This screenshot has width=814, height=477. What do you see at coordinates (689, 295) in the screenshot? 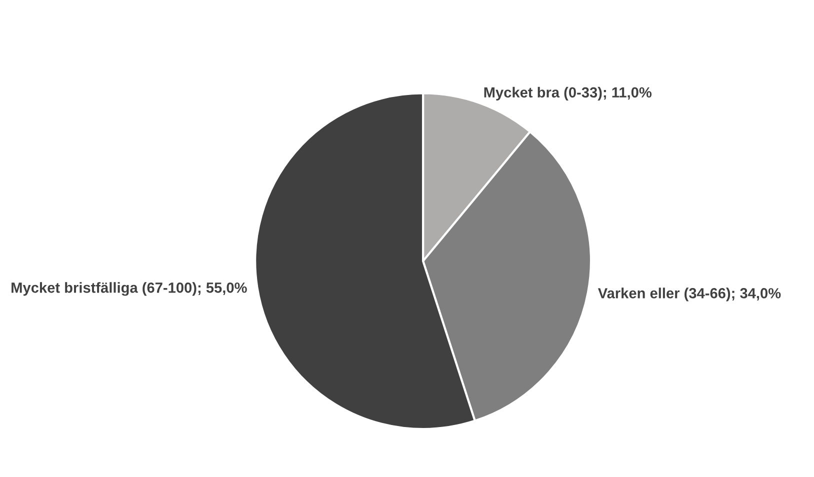
I see `slice-label: Varken eller (34-66); 34,0%` at bounding box center [689, 295].